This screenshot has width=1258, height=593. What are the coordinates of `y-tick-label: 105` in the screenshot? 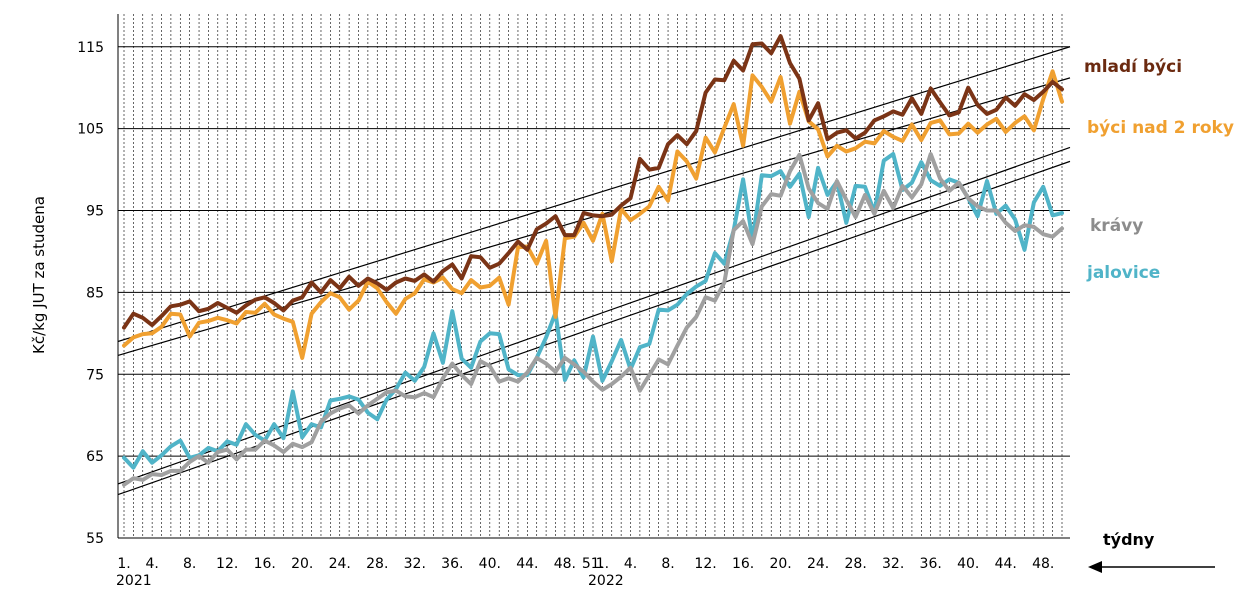 It's located at (90, 130).